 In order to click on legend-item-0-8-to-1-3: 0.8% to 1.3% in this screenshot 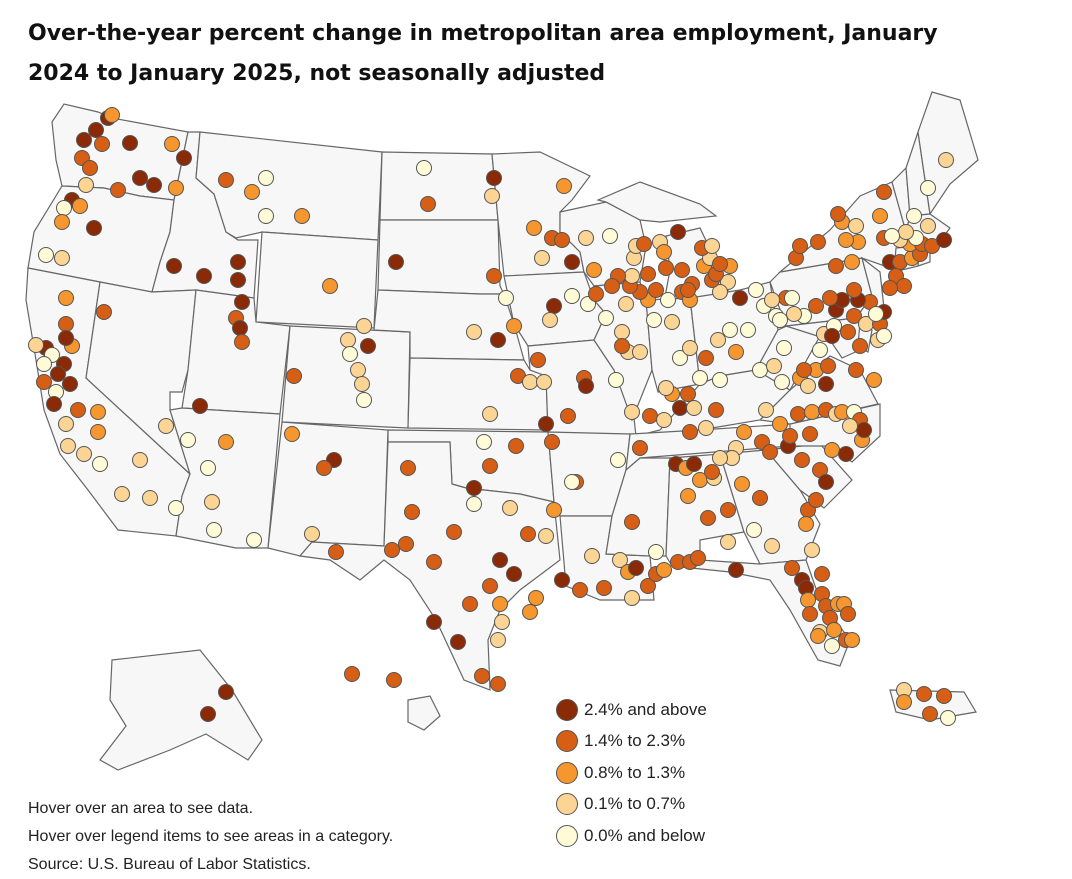, I will do `click(631, 773)`.